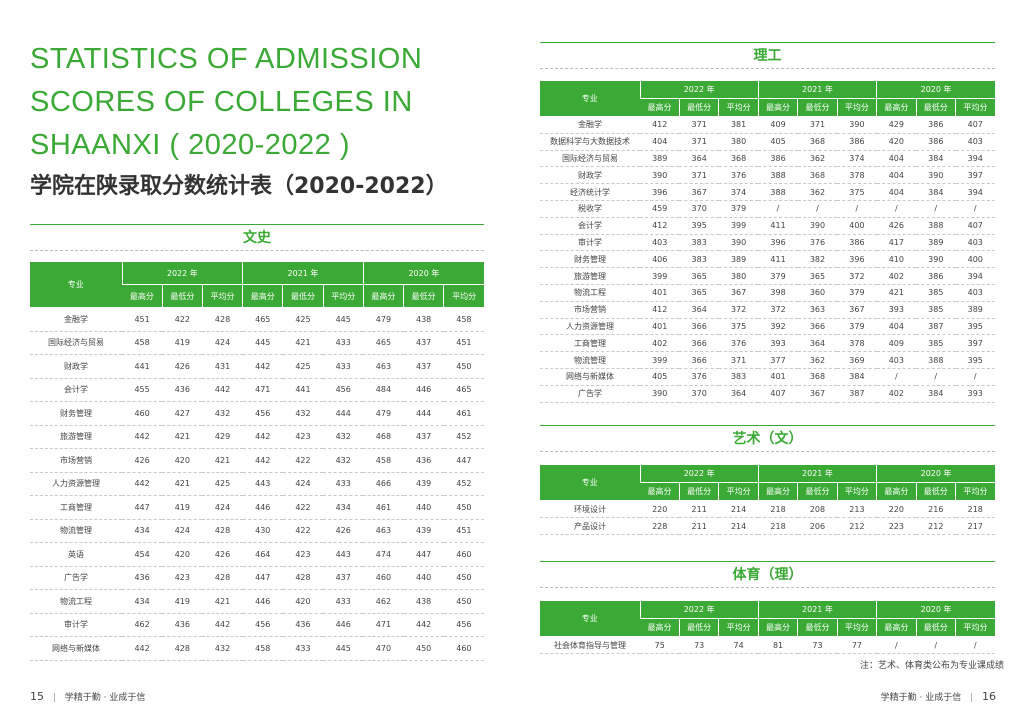 The image size is (1024, 719). Describe the element at coordinates (423, 601) in the screenshot. I see `score-cell: 438` at that location.